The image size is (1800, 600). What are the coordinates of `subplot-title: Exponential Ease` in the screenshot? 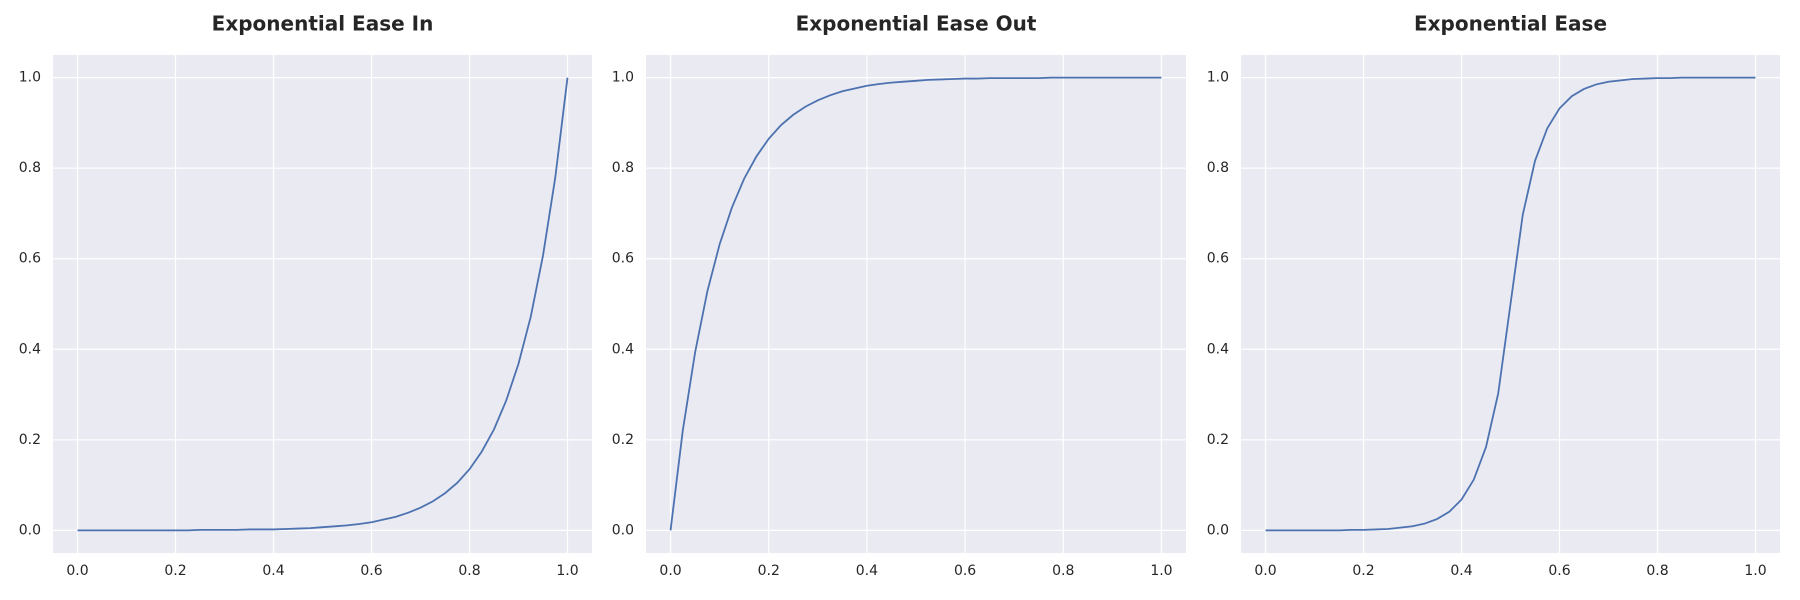 It's located at (1510, 24).